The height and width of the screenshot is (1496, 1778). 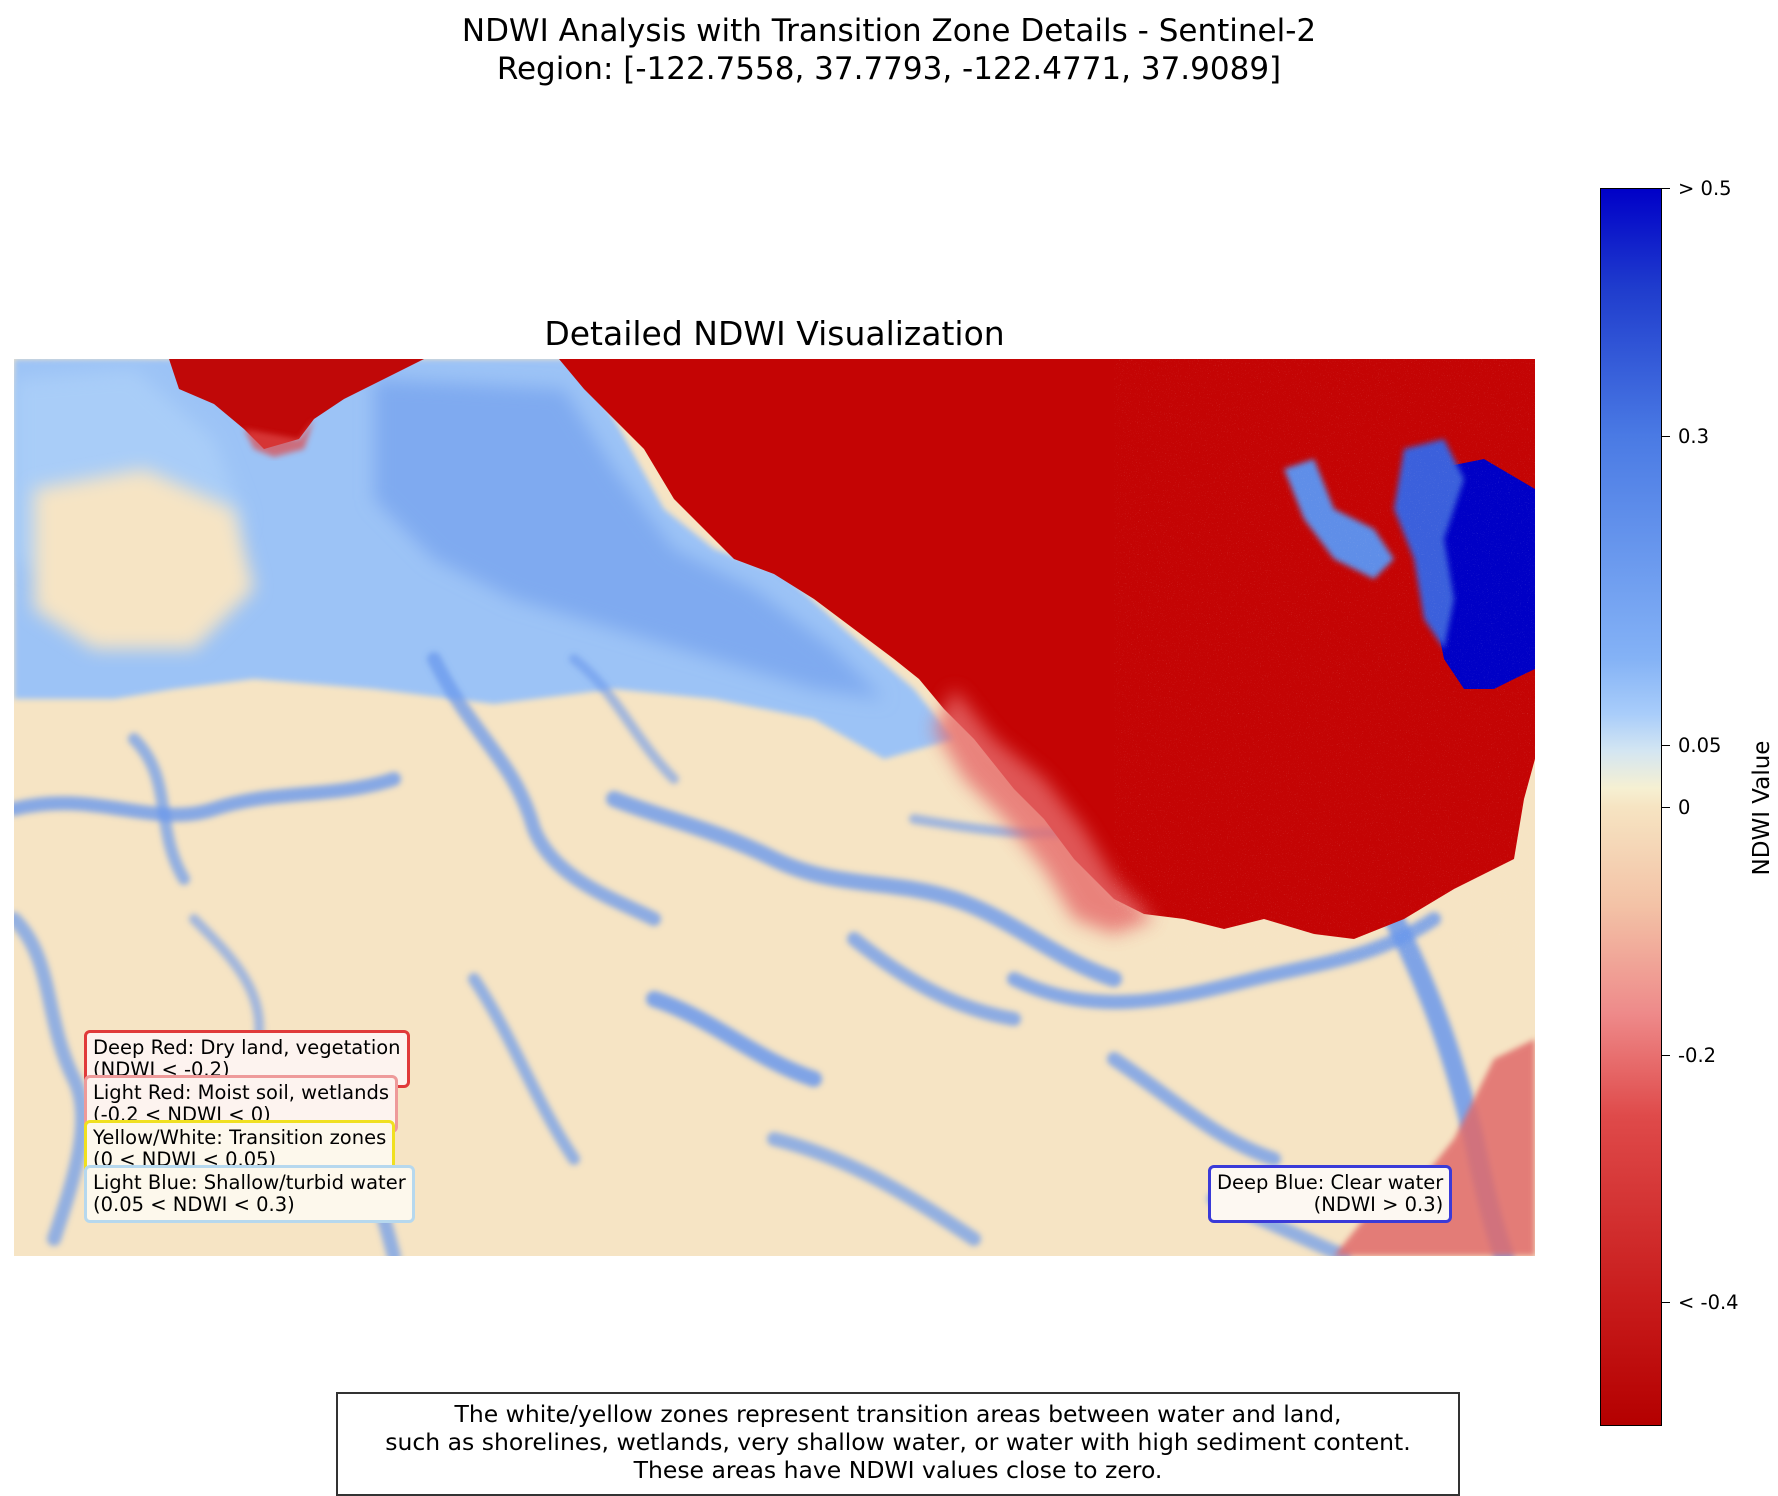 What do you see at coordinates (1330, 1182) in the screenshot?
I see `legend-deep-blue-line1: Deep Blue: Clear water` at bounding box center [1330, 1182].